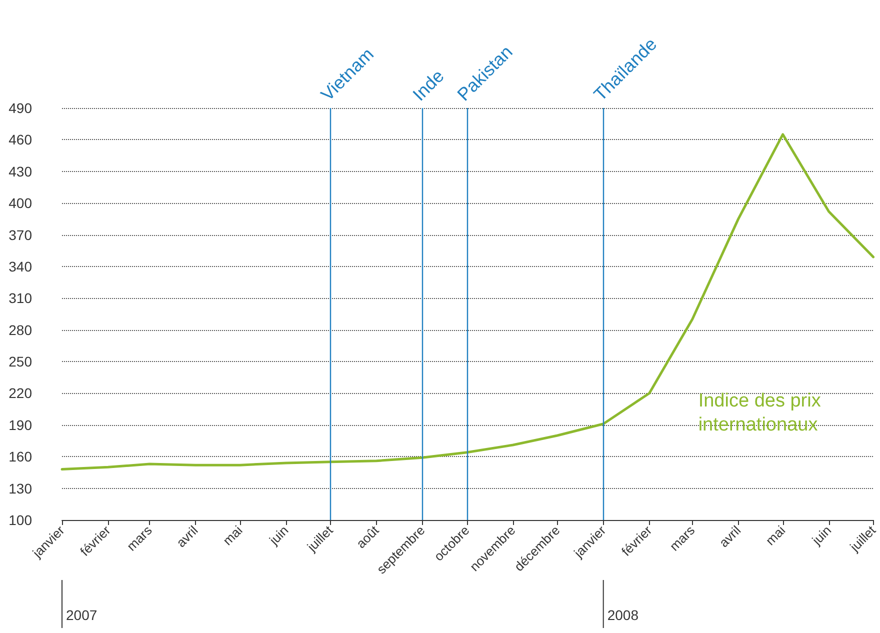  Describe the element at coordinates (20, 140) in the screenshot. I see `y-tick-label: 460` at that location.